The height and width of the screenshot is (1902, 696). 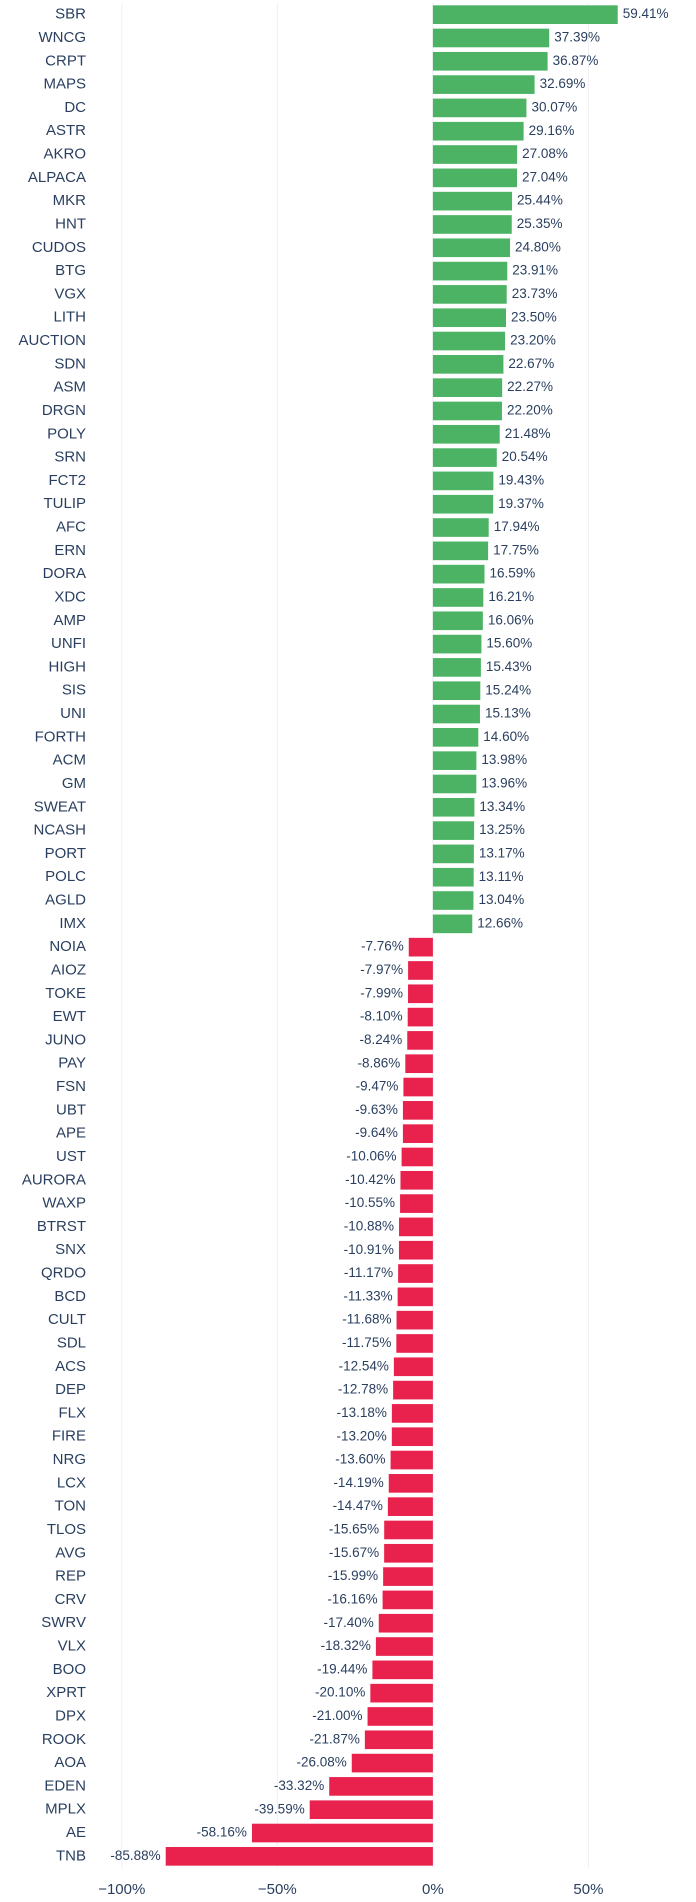 I want to click on value-label: -13.18%, so click(x=362, y=1412).